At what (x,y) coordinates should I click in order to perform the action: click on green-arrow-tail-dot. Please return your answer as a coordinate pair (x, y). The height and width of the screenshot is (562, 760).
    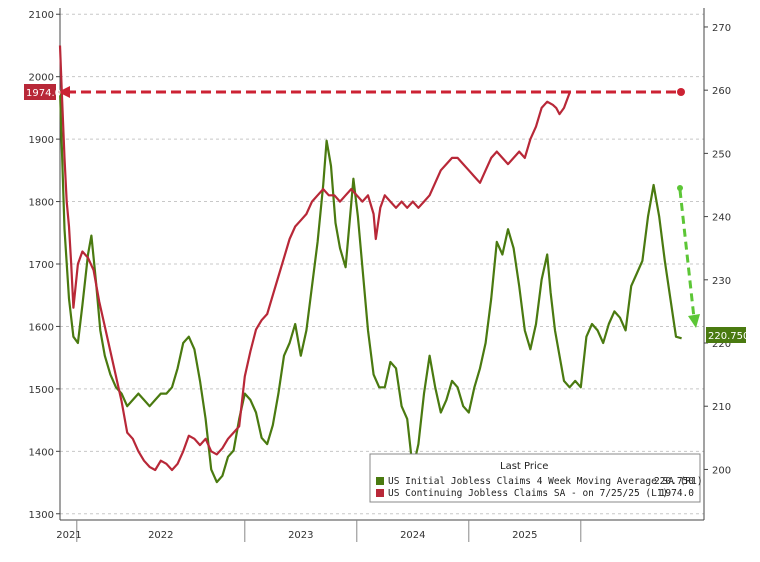
    Looking at the image, I should click on (680, 188).